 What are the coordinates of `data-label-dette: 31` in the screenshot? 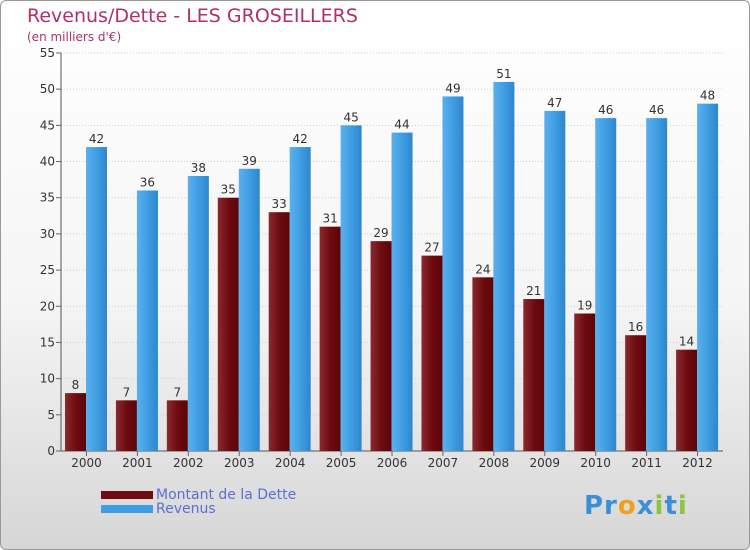 It's located at (329, 219).